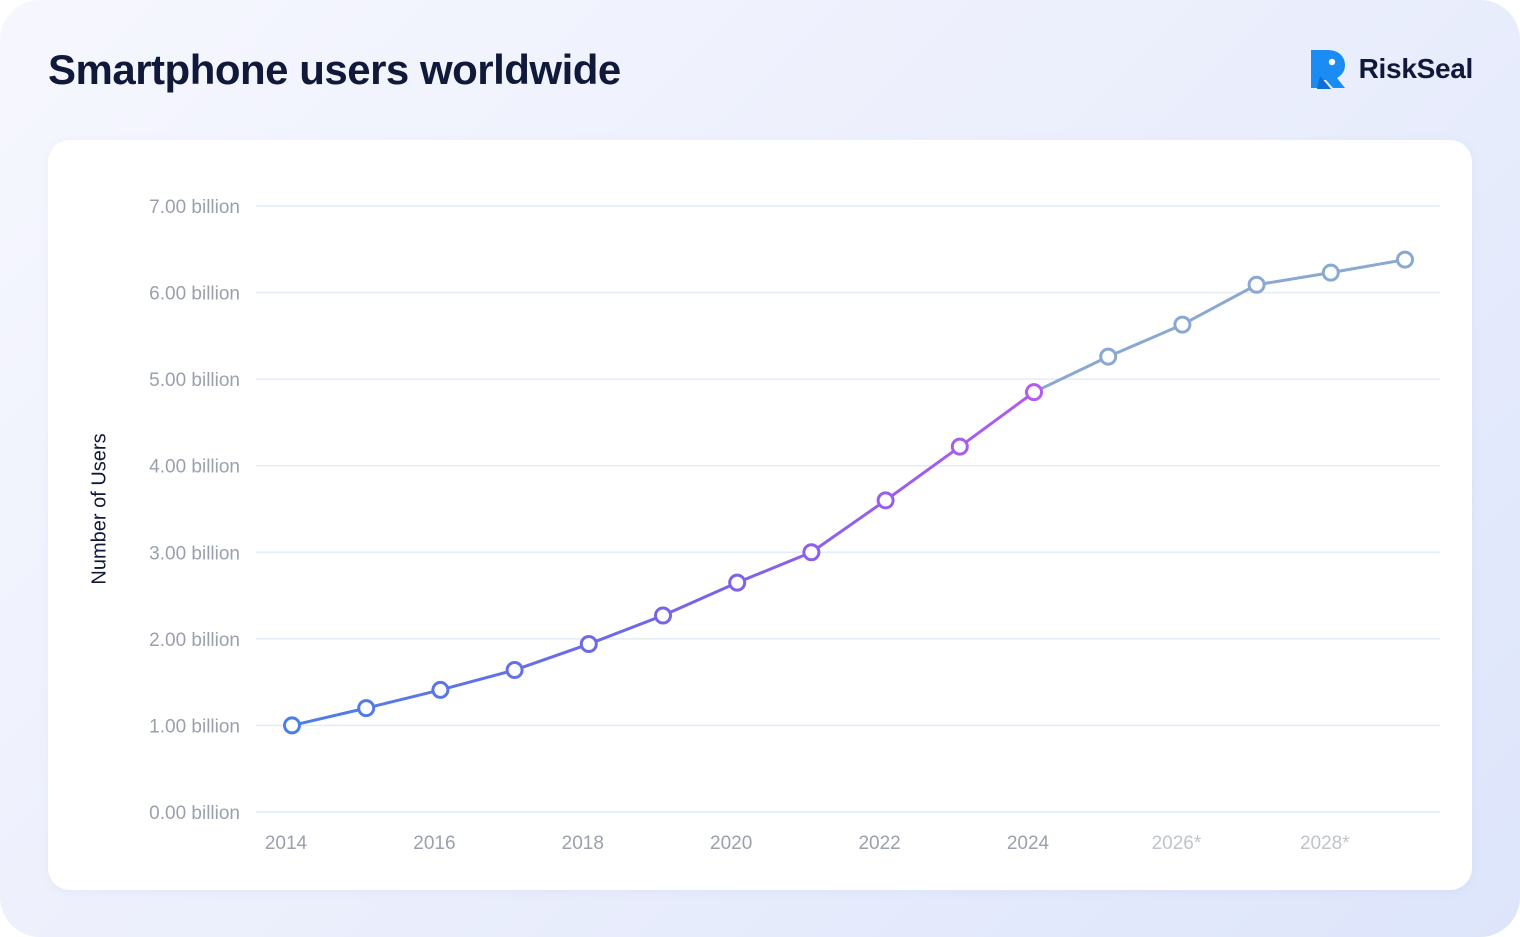 The height and width of the screenshot is (937, 1520). Describe the element at coordinates (1327, 69) in the screenshot. I see `riskseal-logo-icon` at that location.